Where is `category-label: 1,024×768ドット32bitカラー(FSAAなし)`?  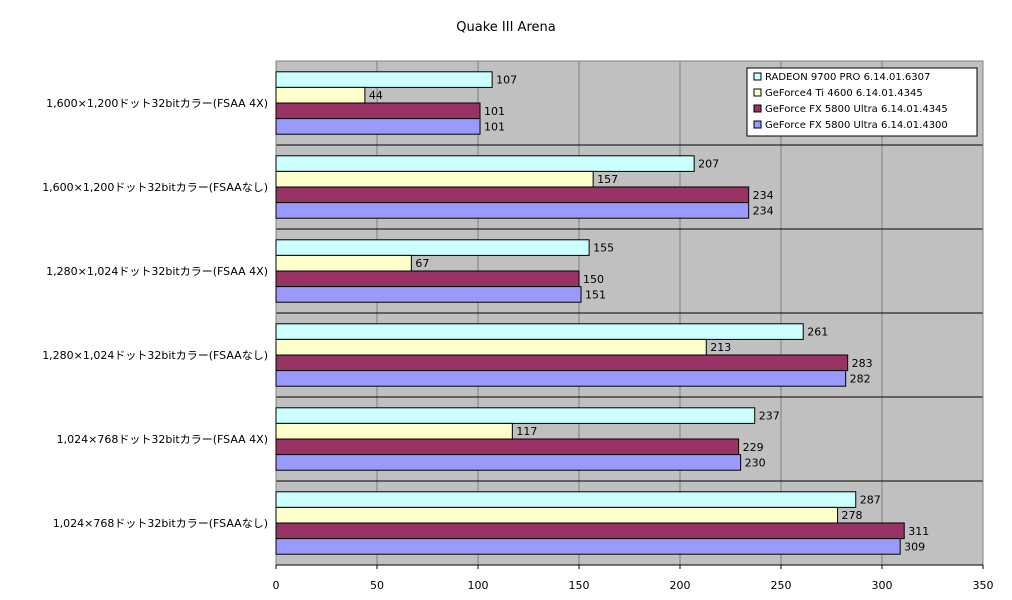
category-label: 1,024×768ドット32bitカラー(FSAAなし) is located at coordinates (160, 523).